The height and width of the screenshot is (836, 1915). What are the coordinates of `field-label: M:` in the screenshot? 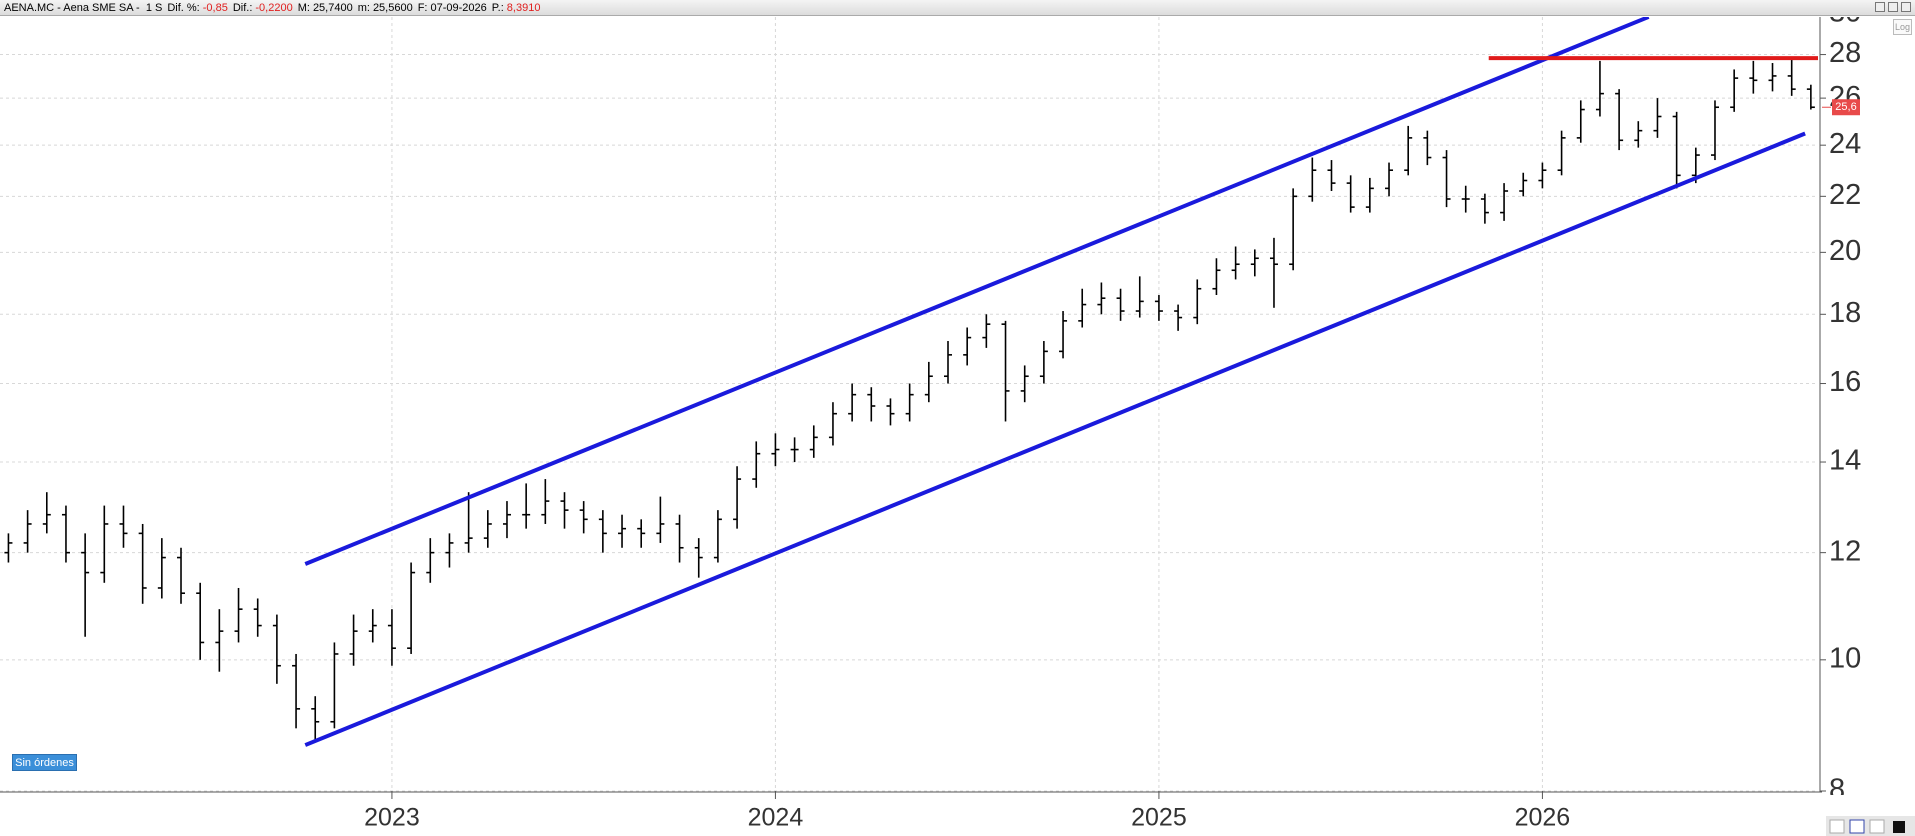 It's located at (303, 8).